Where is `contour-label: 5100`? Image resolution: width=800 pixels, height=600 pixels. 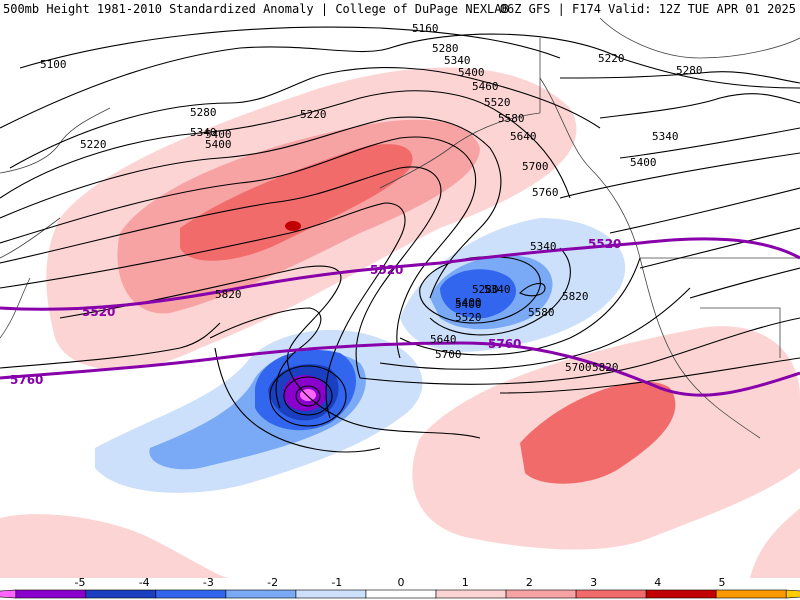 contour-label: 5100 is located at coordinates (53, 64).